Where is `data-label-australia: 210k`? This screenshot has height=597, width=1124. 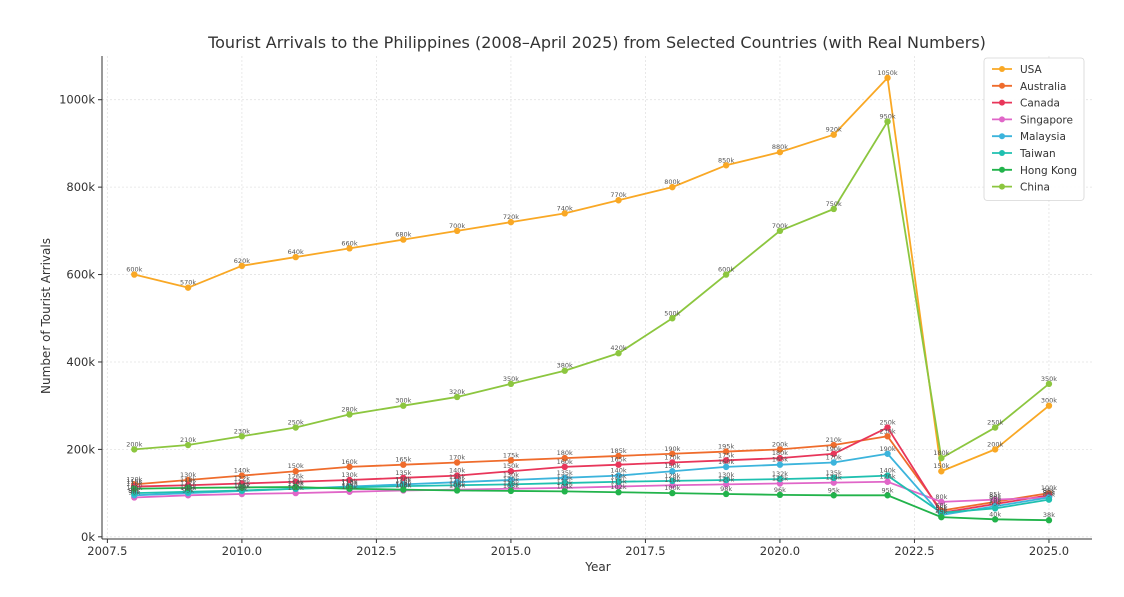 data-label-australia: 210k is located at coordinates (834, 440).